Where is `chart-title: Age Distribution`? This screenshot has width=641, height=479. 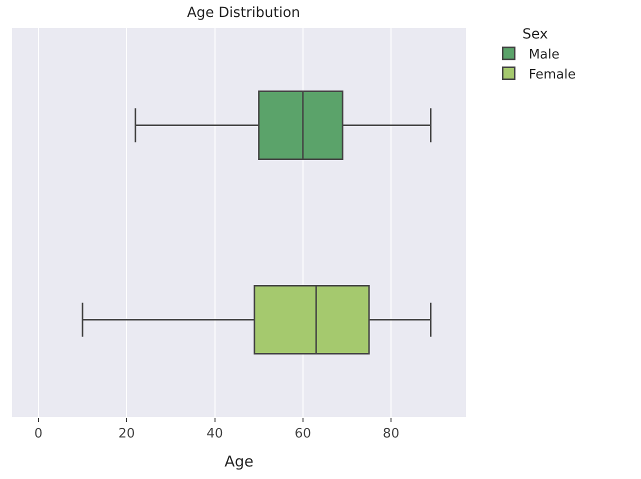
chart-title: Age Distribution is located at coordinates (243, 12).